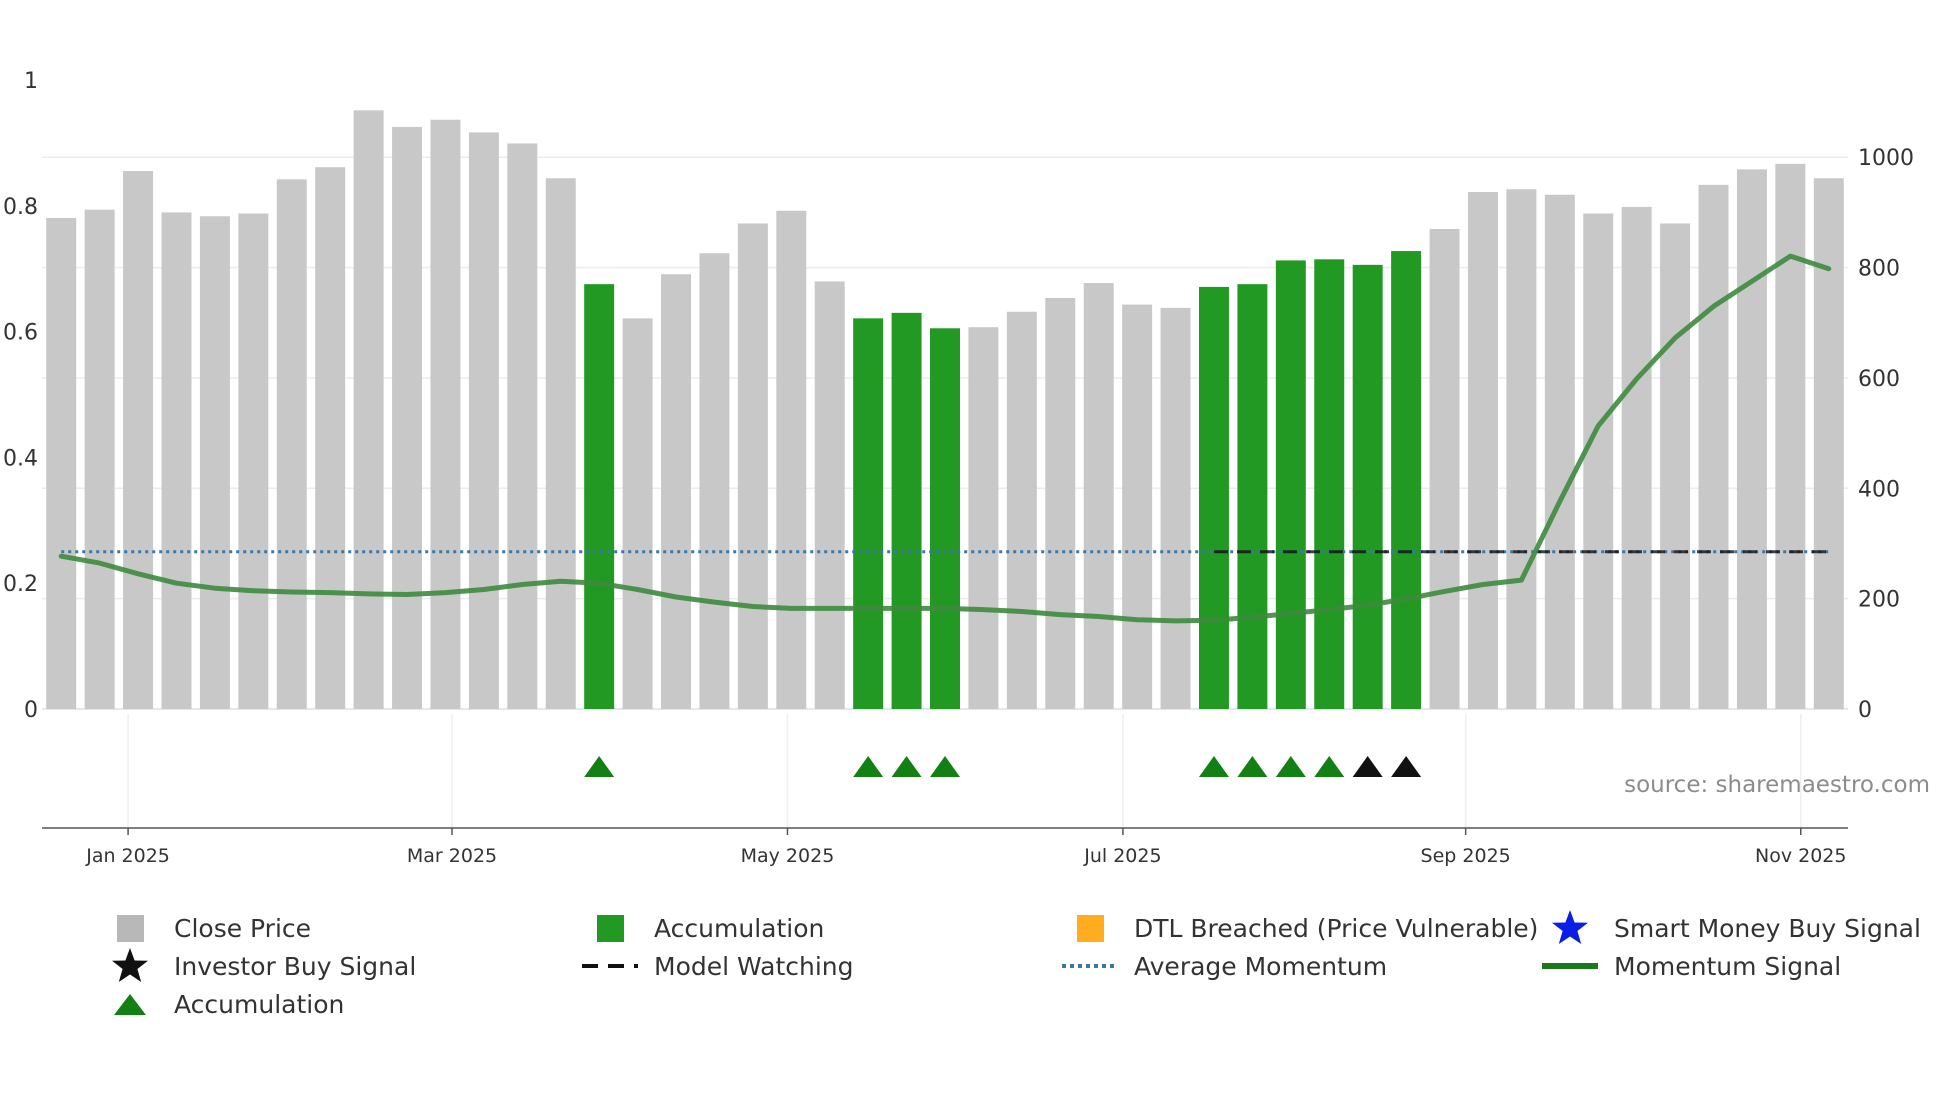  I want to click on legend-item: DTL Breached (Price Vulnerable), so click(1299, 928).